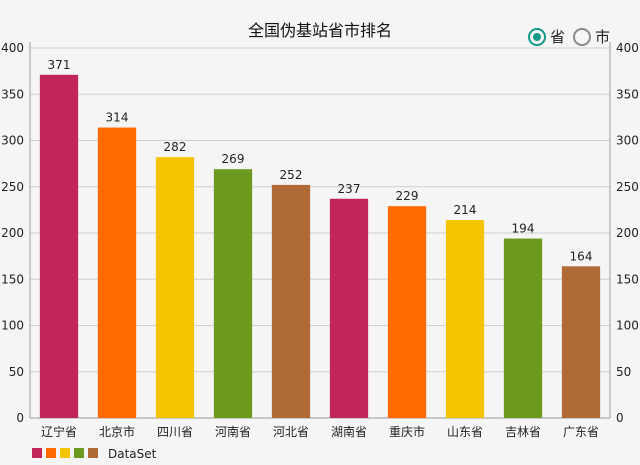  What do you see at coordinates (12, 326) in the screenshot?
I see `y-tick-left-100: 100` at bounding box center [12, 326].